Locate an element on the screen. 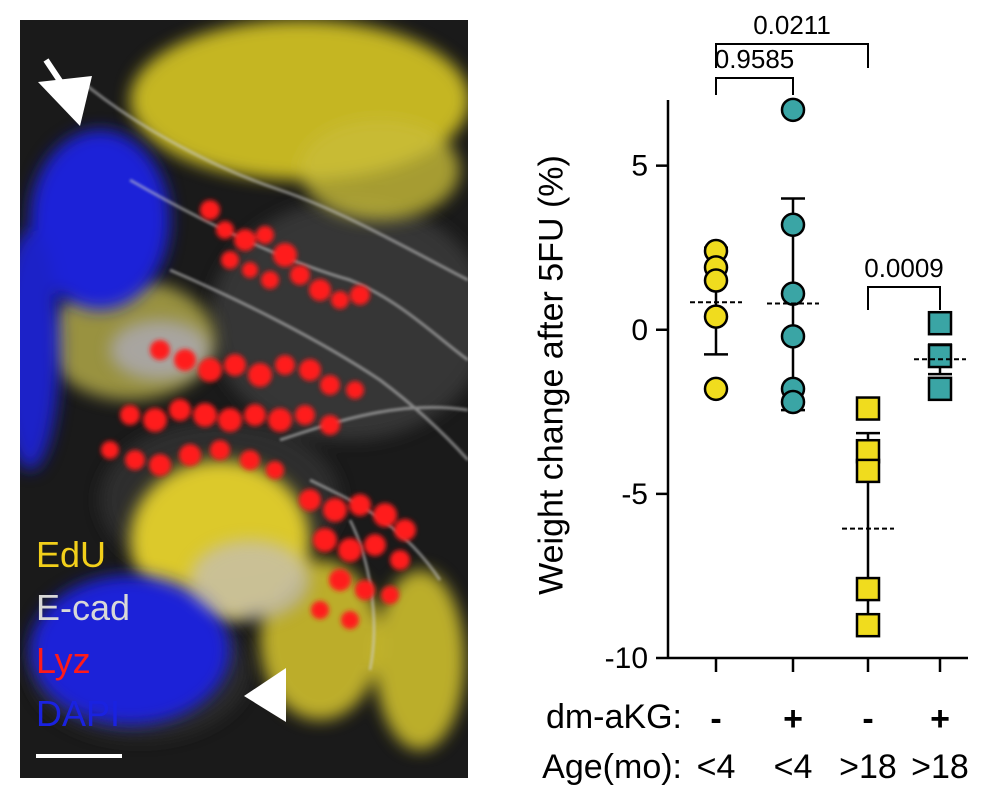 The image size is (1000, 795). channel-label-dapi: DAPI is located at coordinates (78, 713).